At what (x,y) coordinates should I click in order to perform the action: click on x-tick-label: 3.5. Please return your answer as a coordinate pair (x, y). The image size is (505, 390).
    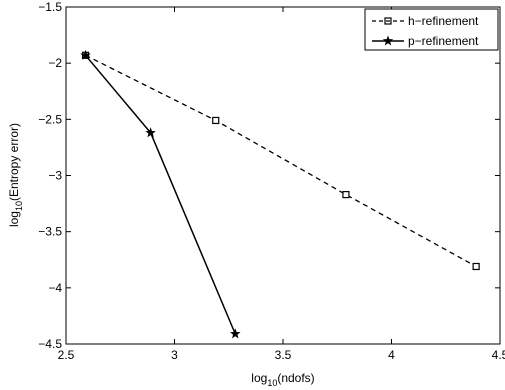
    Looking at the image, I should click on (283, 355).